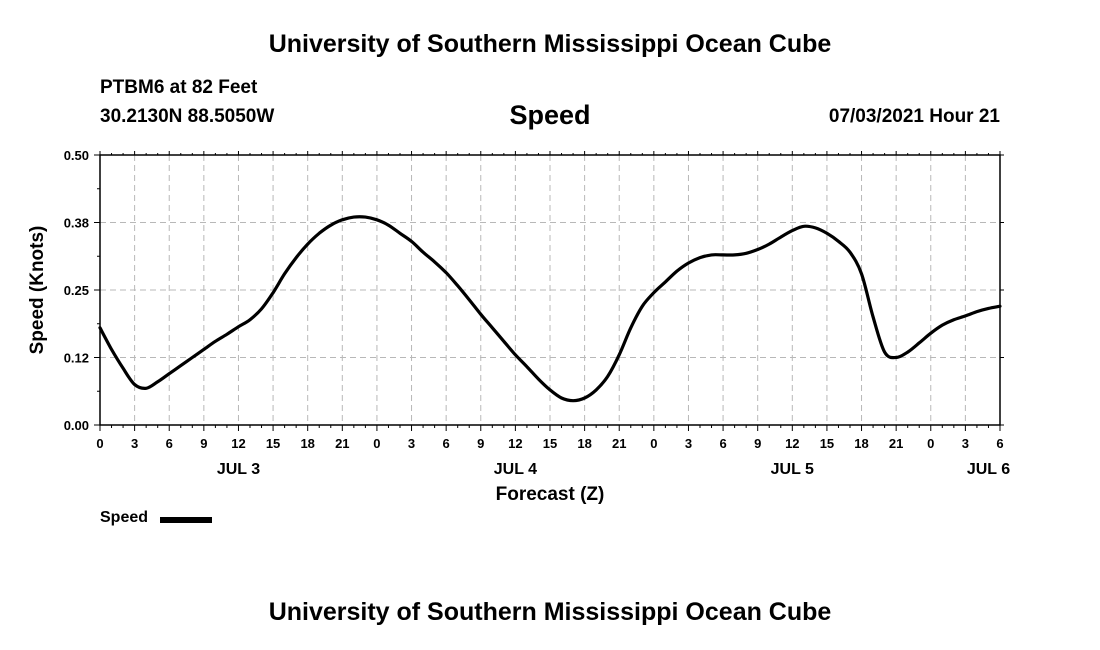  What do you see at coordinates (76, 358) in the screenshot?
I see `y-tick-label: 0.12` at bounding box center [76, 358].